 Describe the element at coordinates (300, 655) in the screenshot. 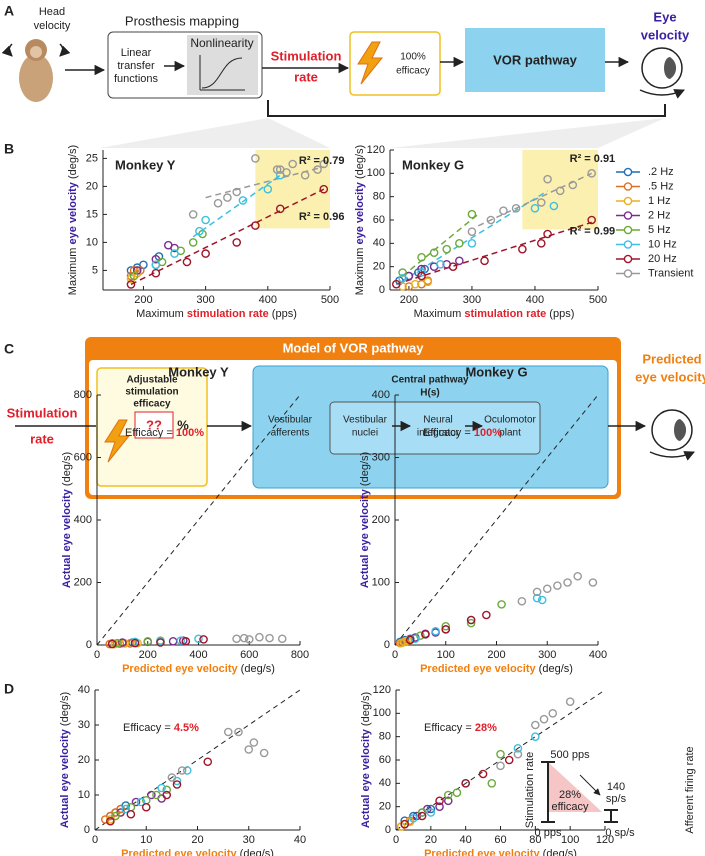

I see `x-tick-label: 800` at that location.